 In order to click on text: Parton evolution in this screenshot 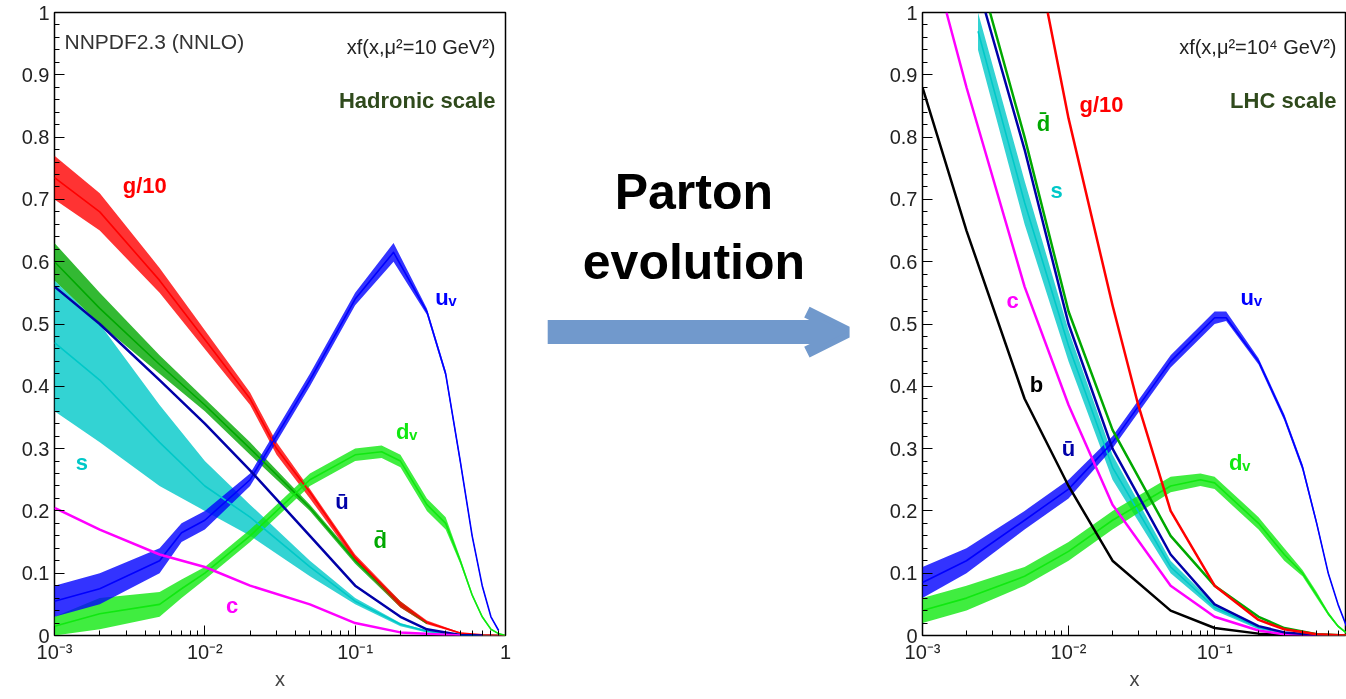, I will do `click(694, 227)`.